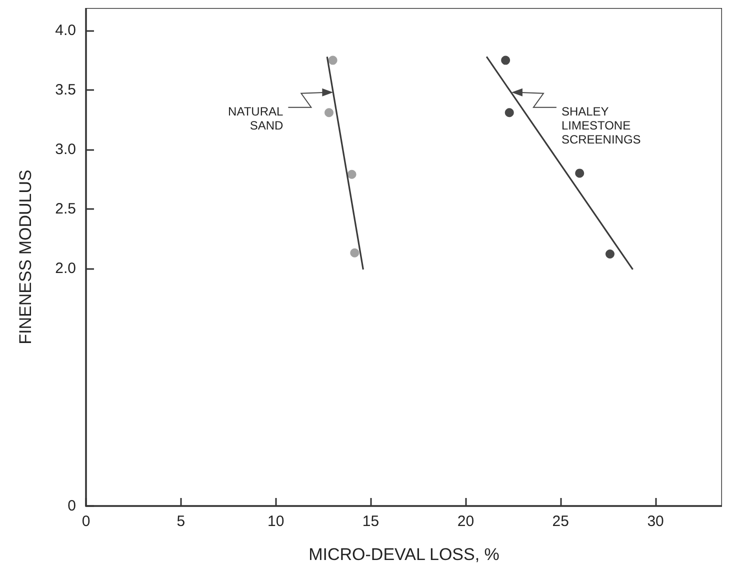 The height and width of the screenshot is (576, 730). I want to click on y-tick-label: 3.5, so click(65, 90).